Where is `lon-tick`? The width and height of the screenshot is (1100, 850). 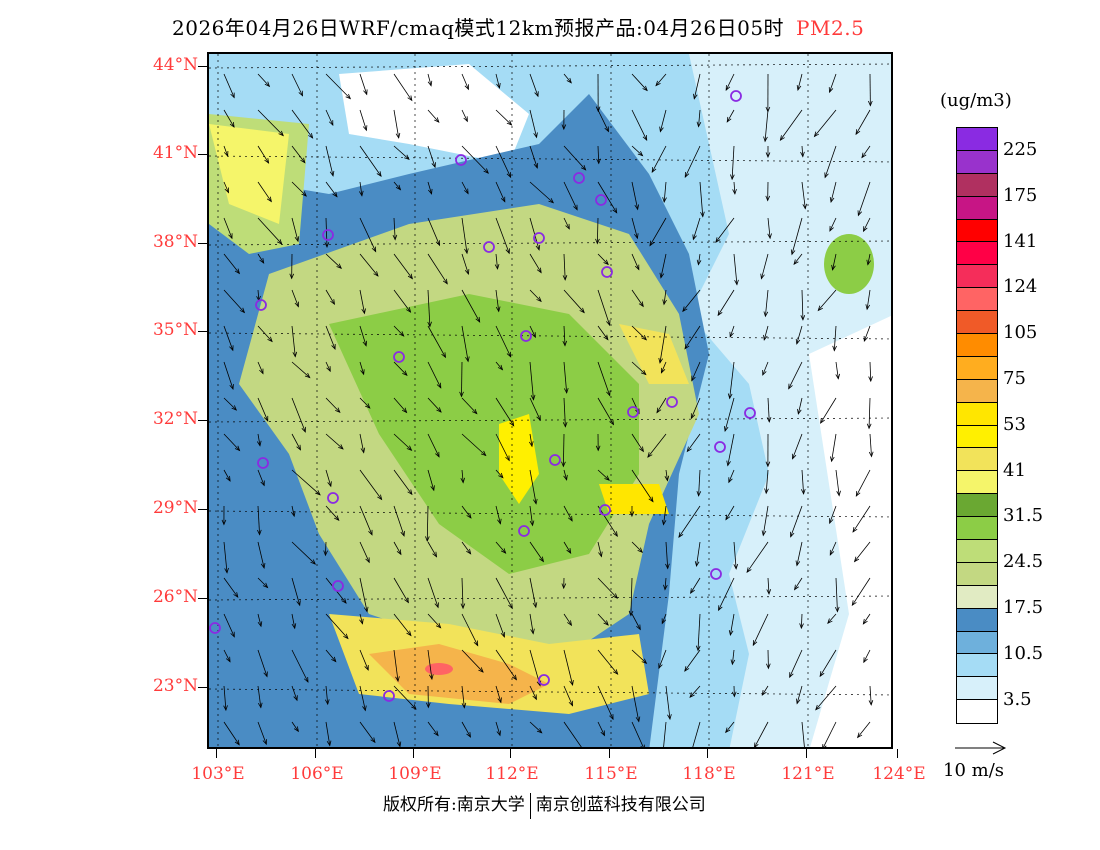 lon-tick is located at coordinates (216, 753).